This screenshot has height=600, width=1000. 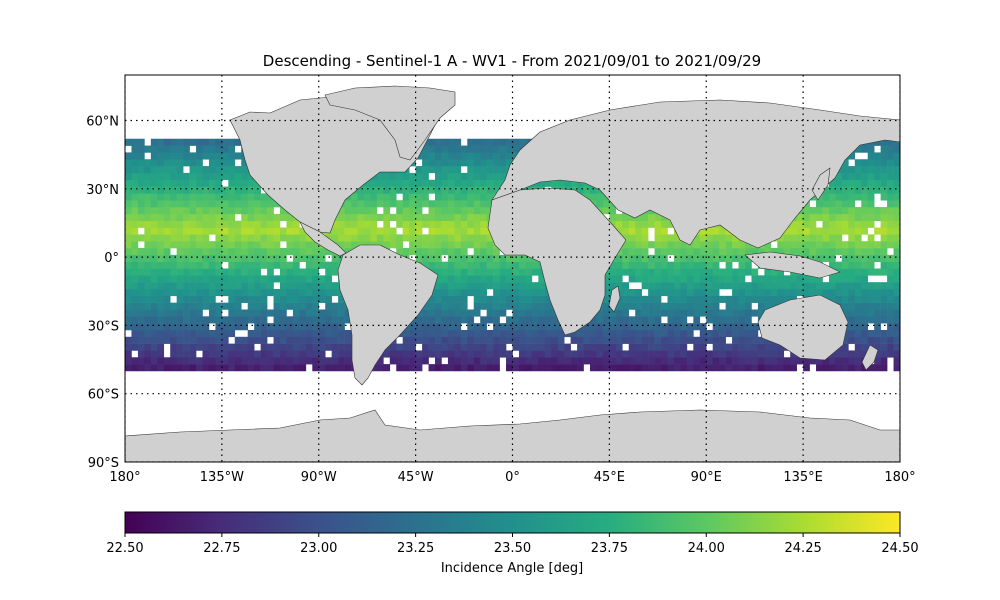 I want to click on land-africa, so click(x=557, y=261).